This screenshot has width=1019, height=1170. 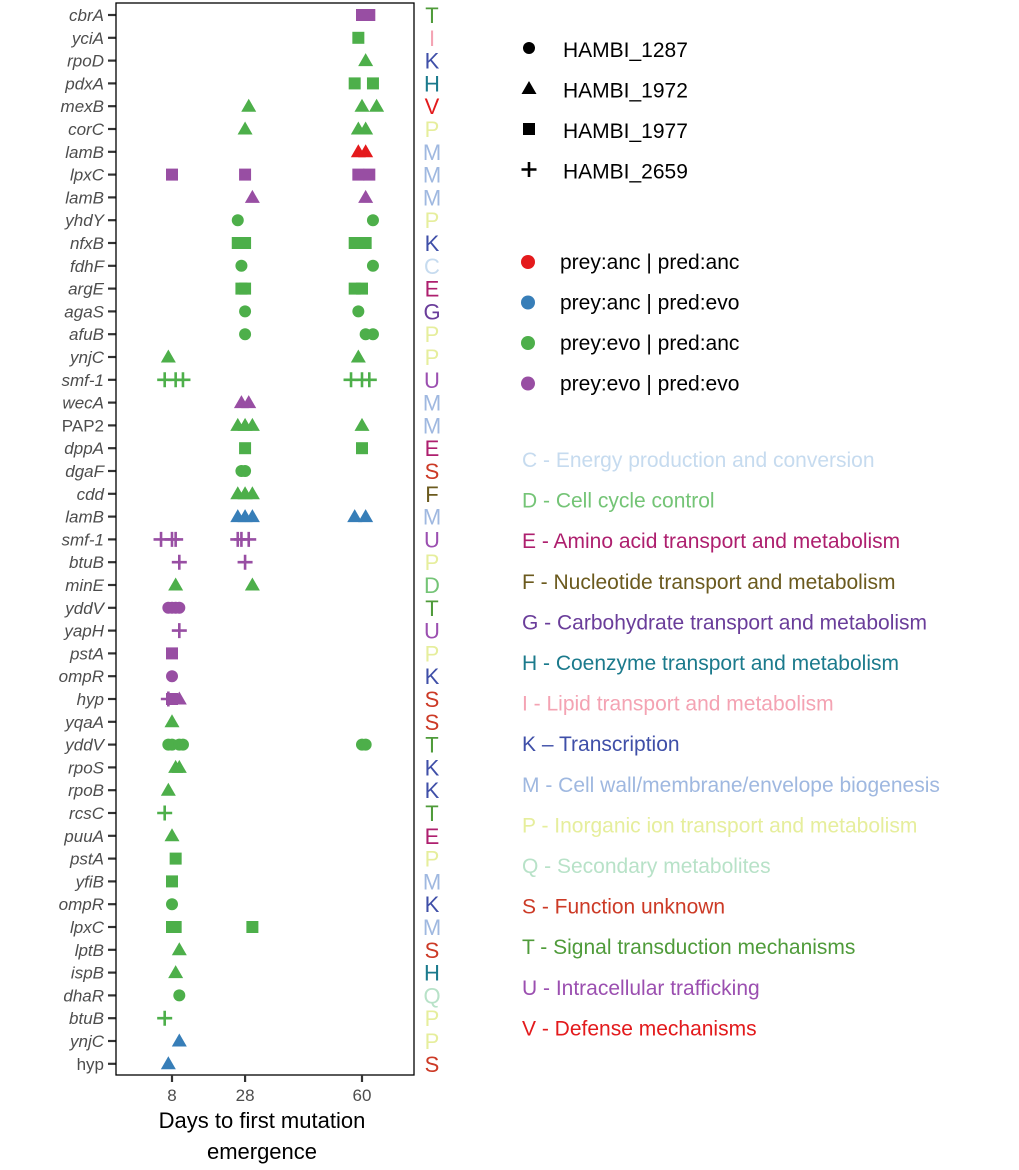 I want to click on y-tick-label: cdd, so click(x=91, y=494).